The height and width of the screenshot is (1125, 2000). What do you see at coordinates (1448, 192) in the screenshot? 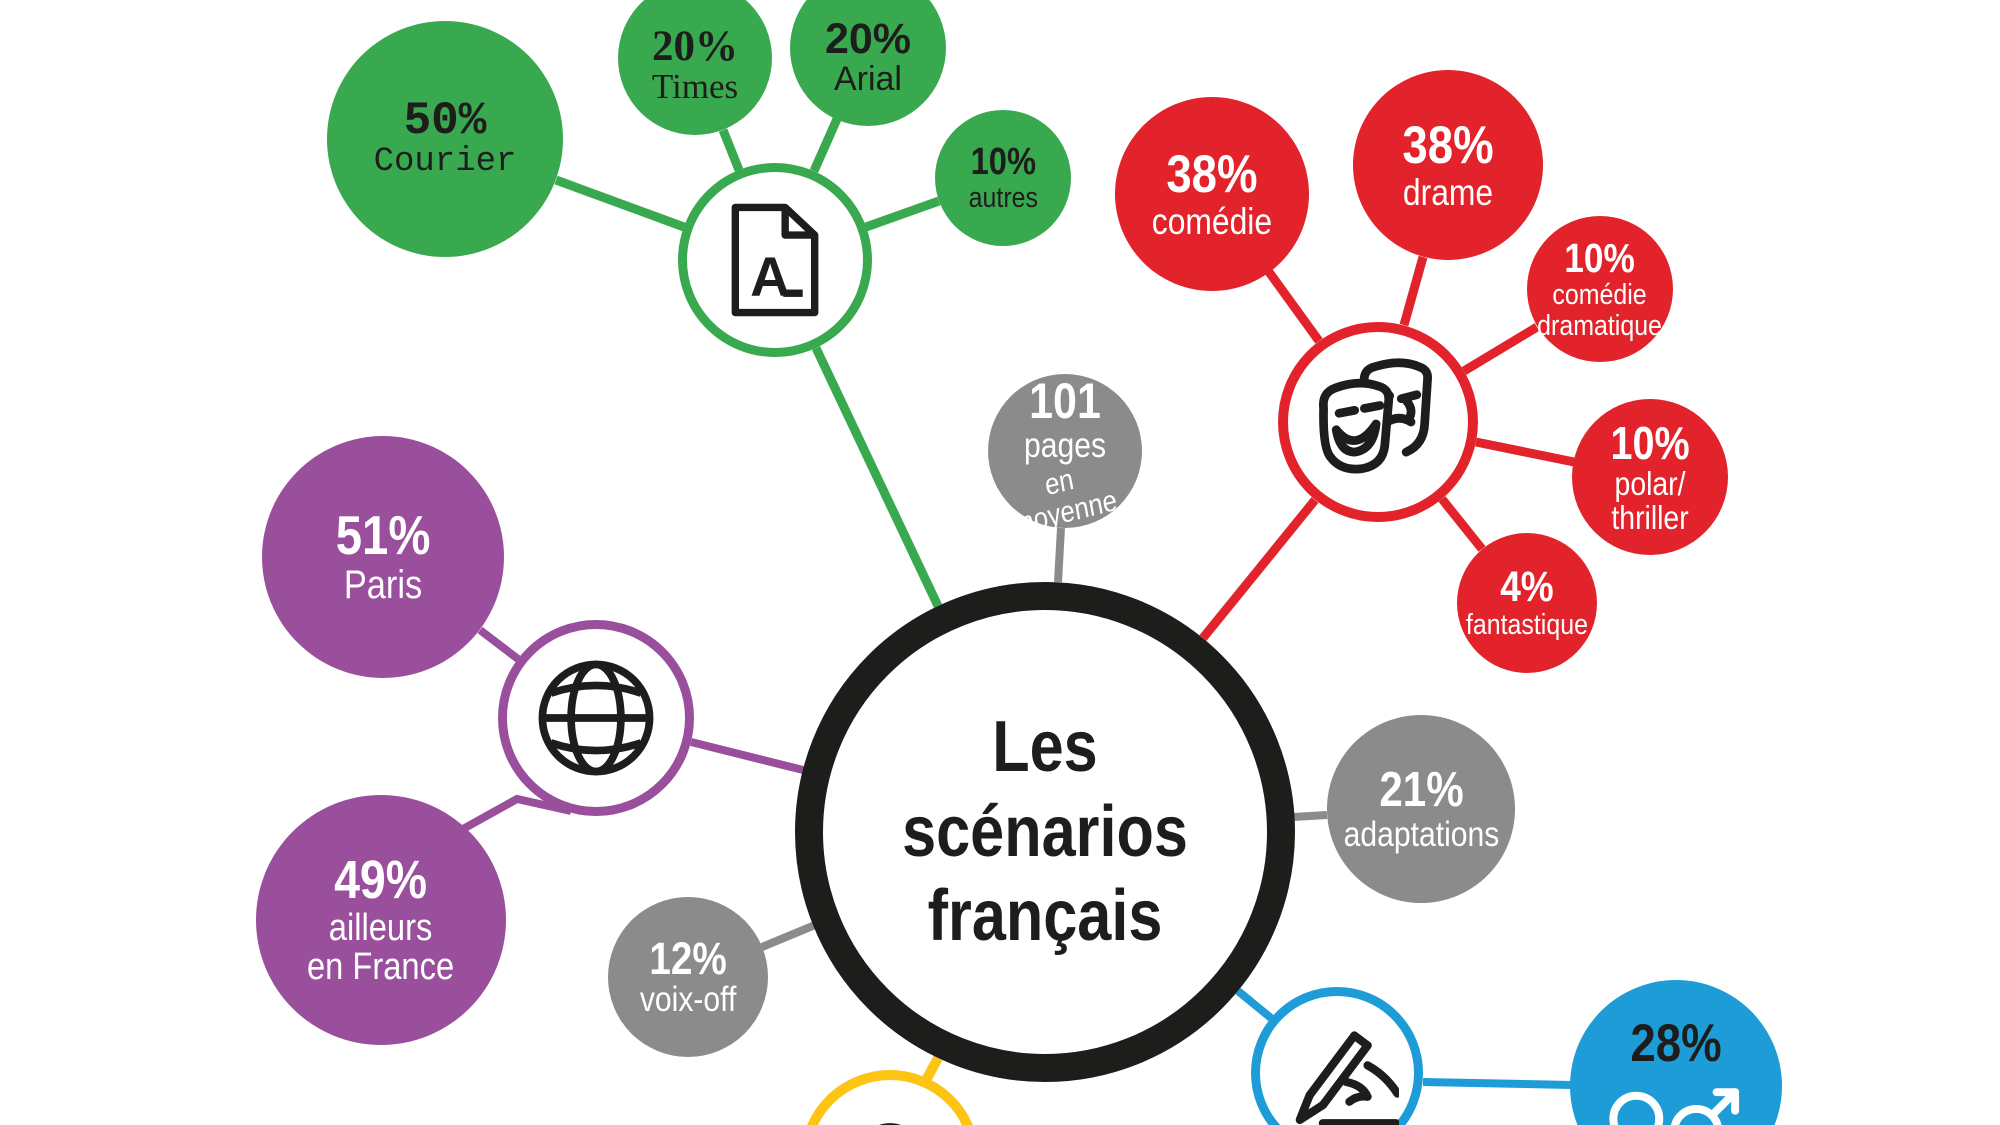
I see `bubble-label: drame` at bounding box center [1448, 192].